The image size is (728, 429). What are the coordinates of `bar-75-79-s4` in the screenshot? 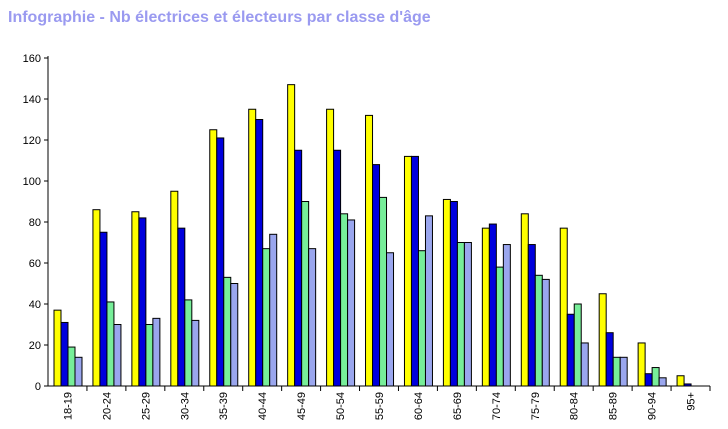 It's located at (545, 332).